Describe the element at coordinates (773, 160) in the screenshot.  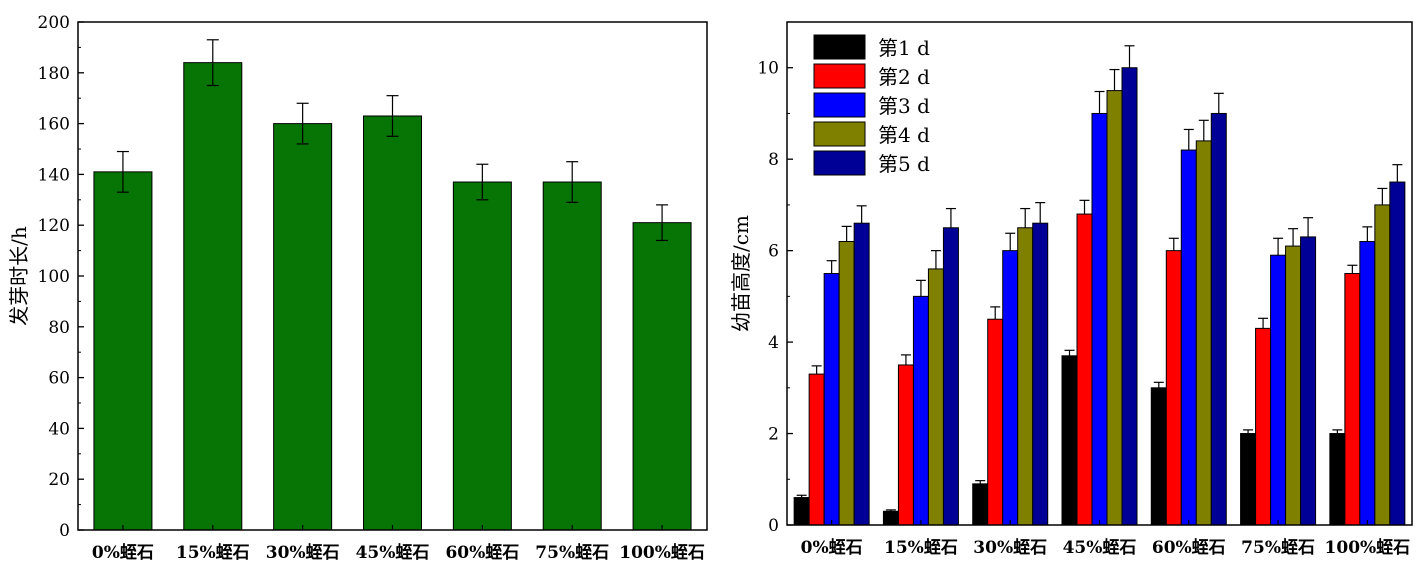
I see `y-tick-label: 8` at that location.